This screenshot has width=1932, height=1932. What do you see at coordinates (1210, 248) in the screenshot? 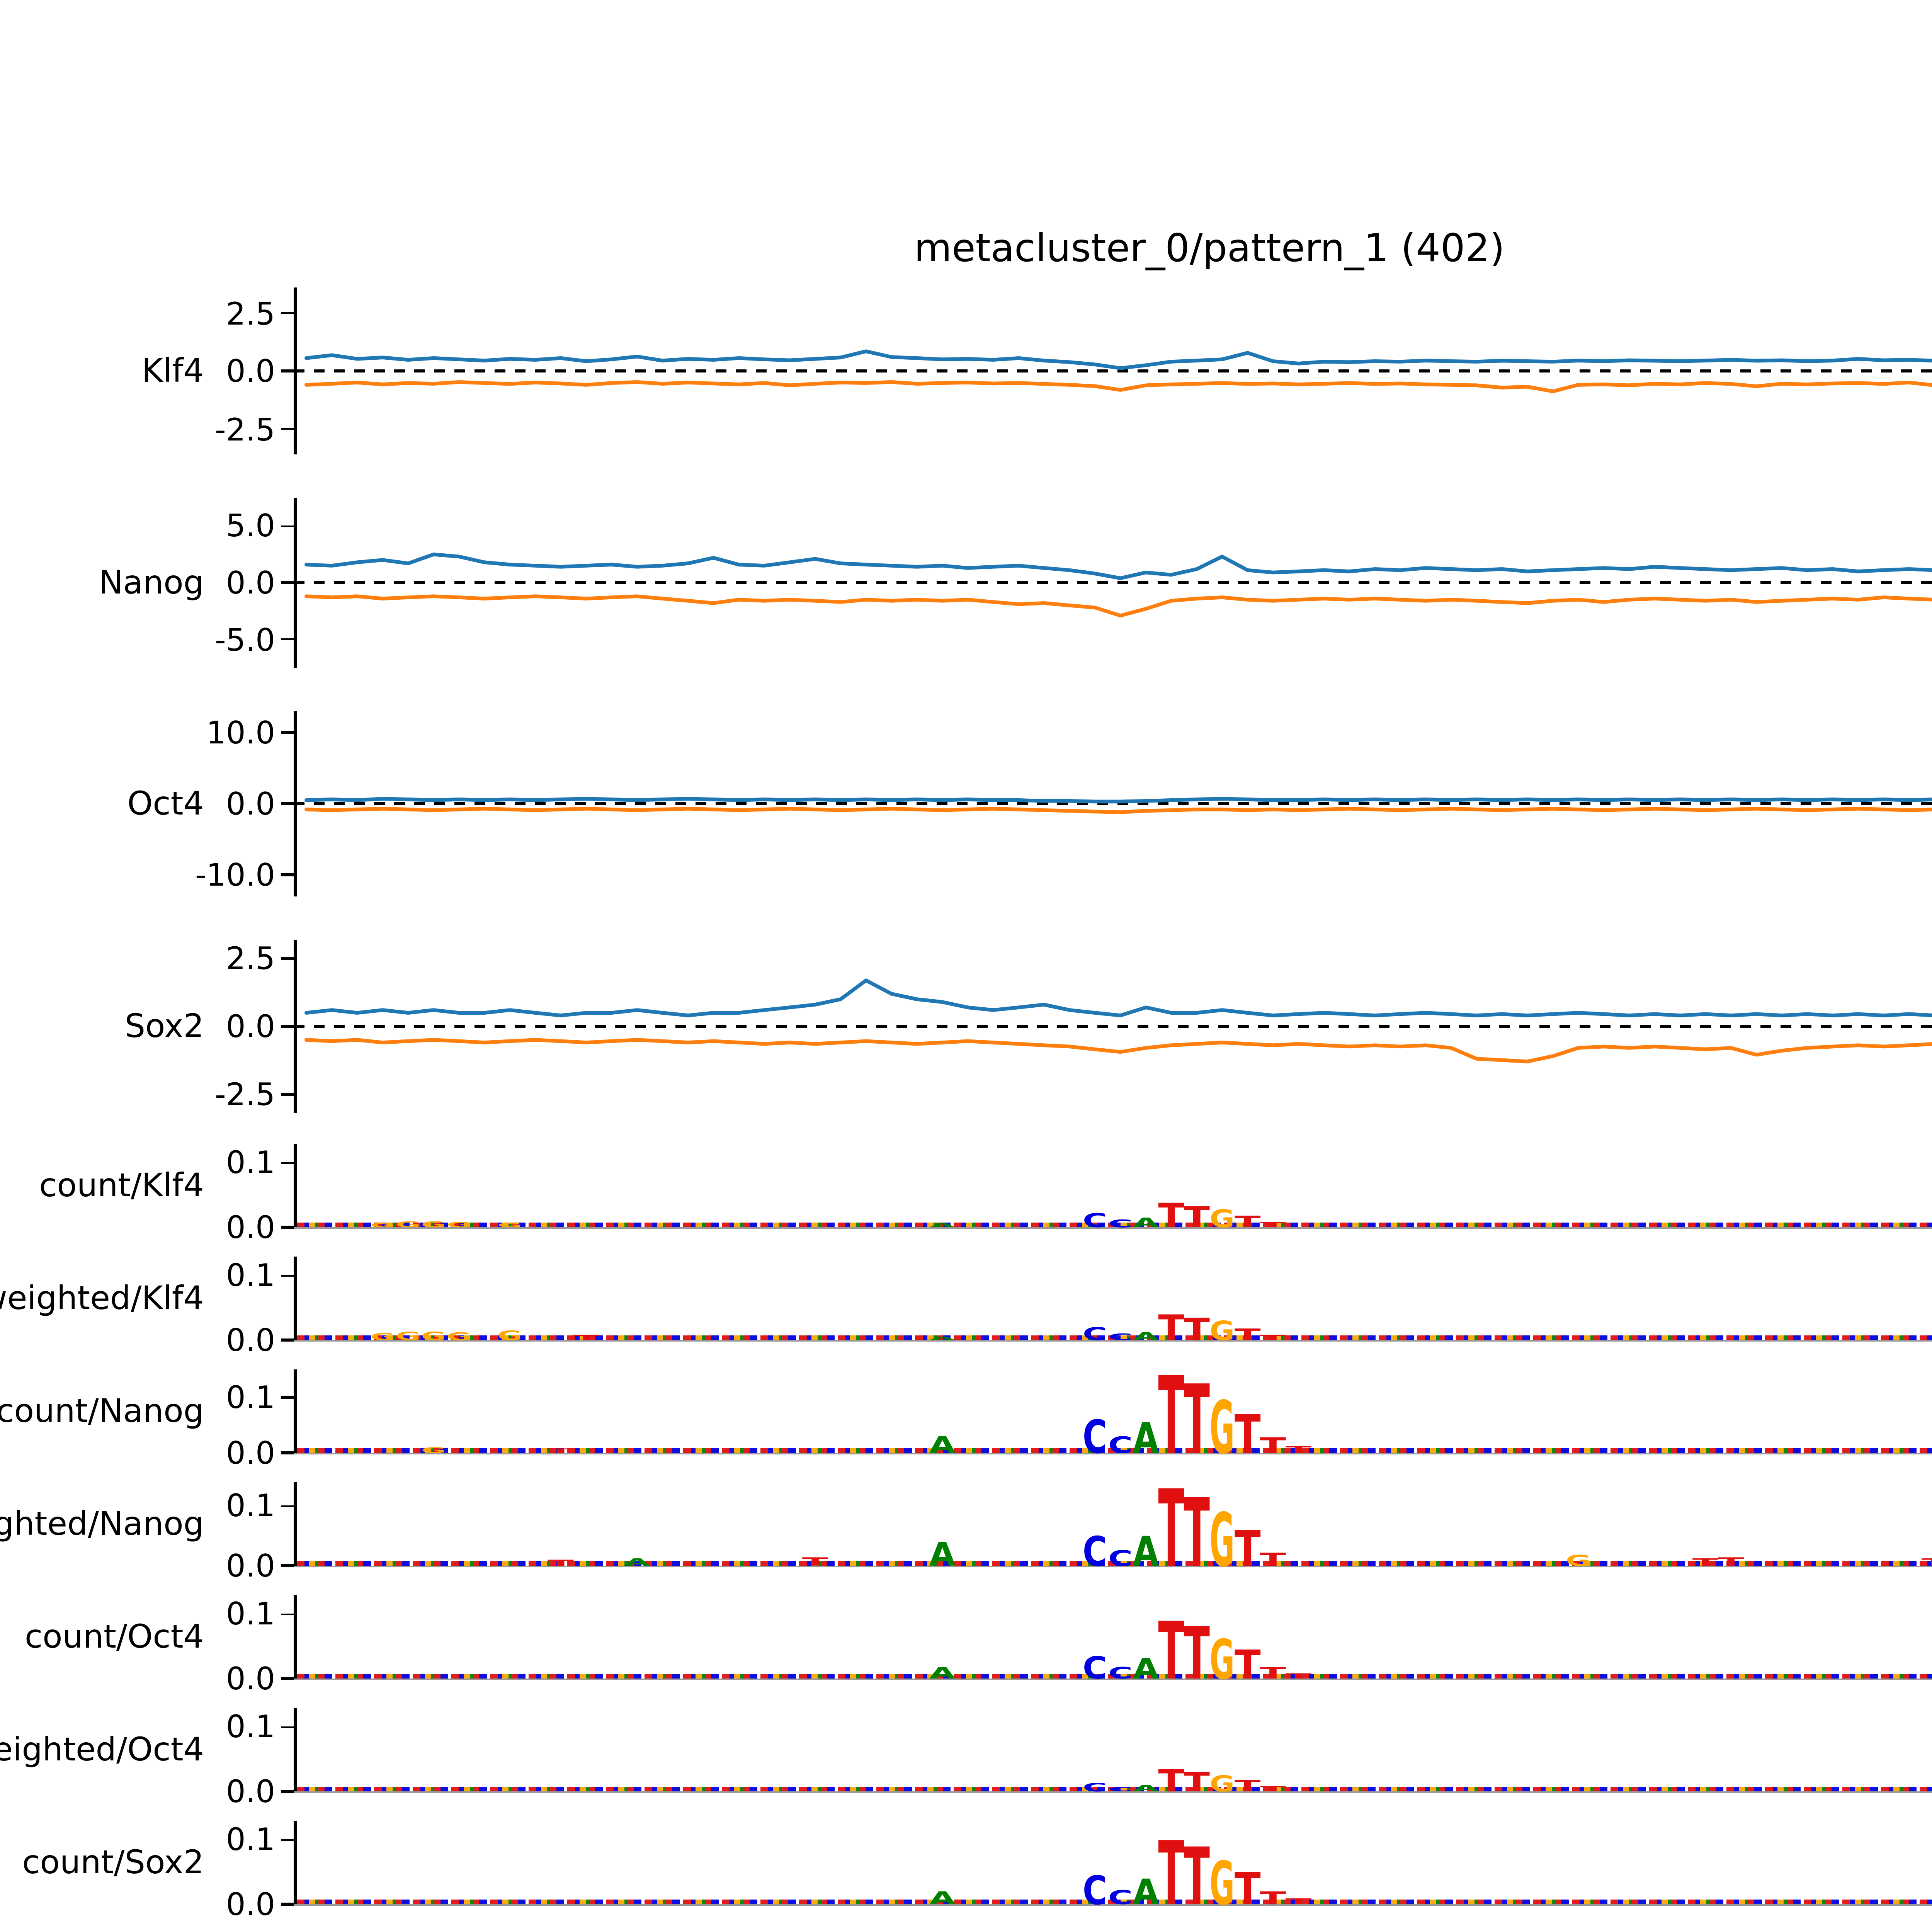
I see `chart-title: metacluster_0/pattern_1 (402)` at bounding box center [1210, 248].